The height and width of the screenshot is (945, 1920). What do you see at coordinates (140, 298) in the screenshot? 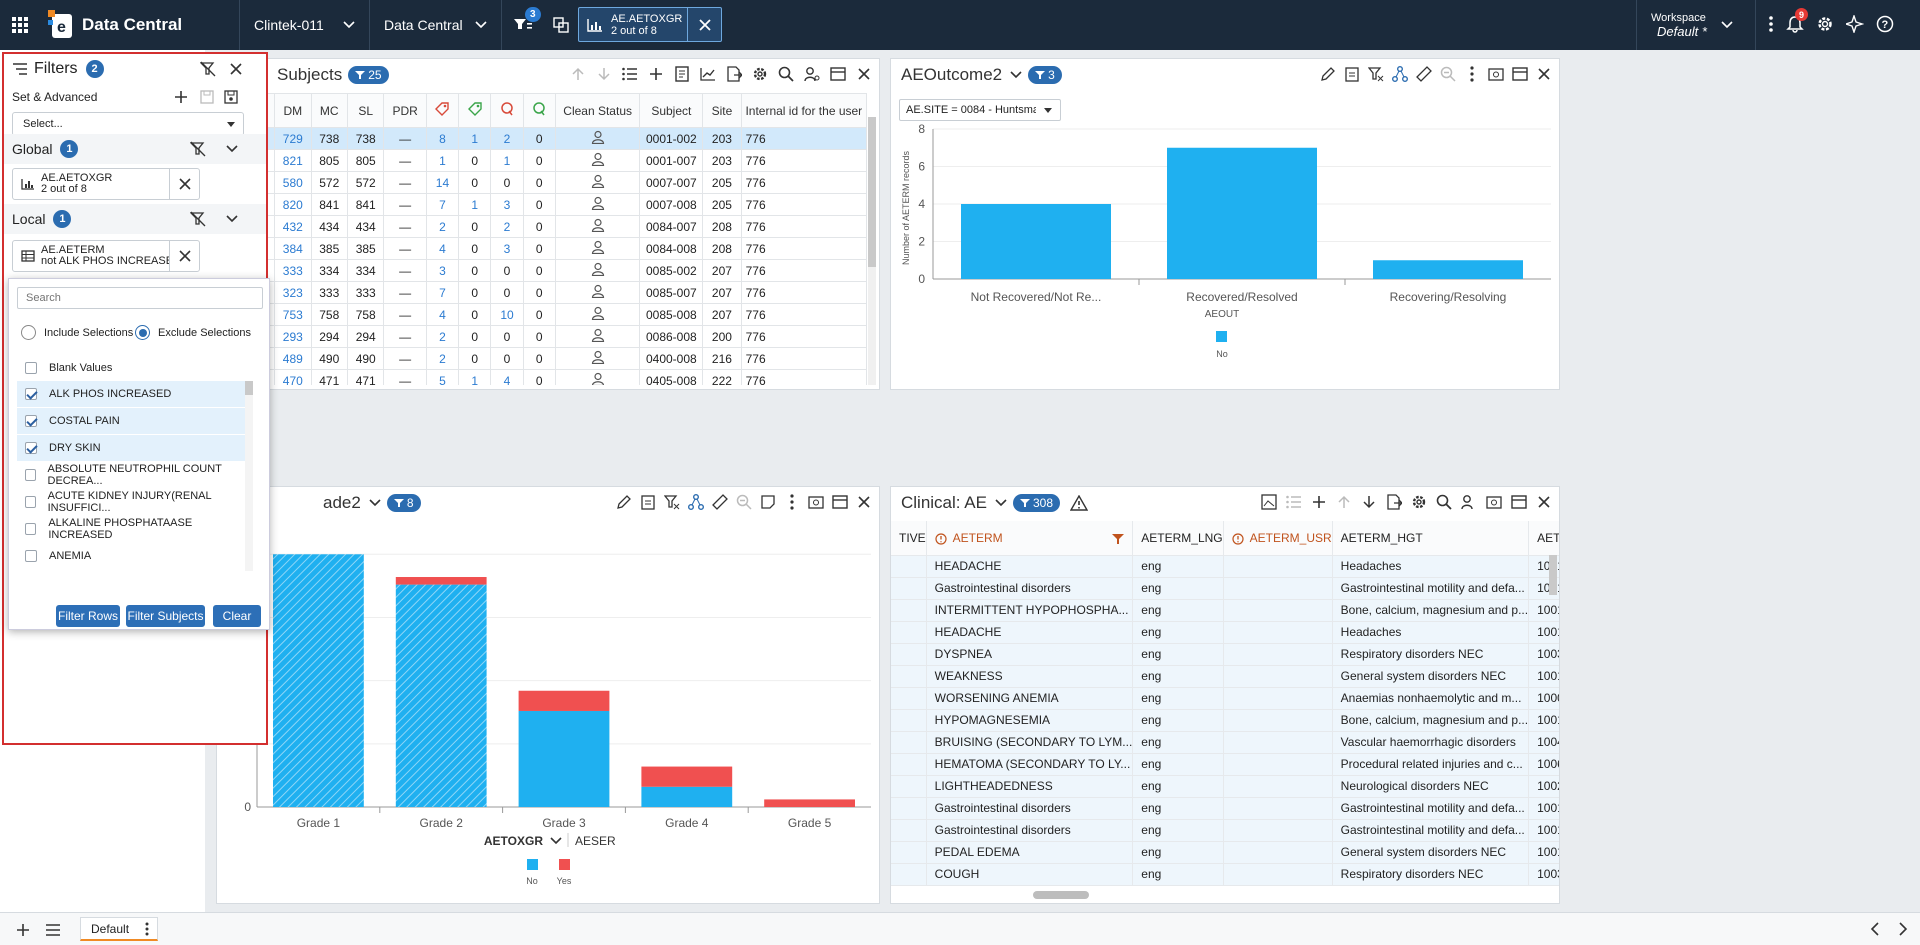
I see `search-input` at bounding box center [140, 298].